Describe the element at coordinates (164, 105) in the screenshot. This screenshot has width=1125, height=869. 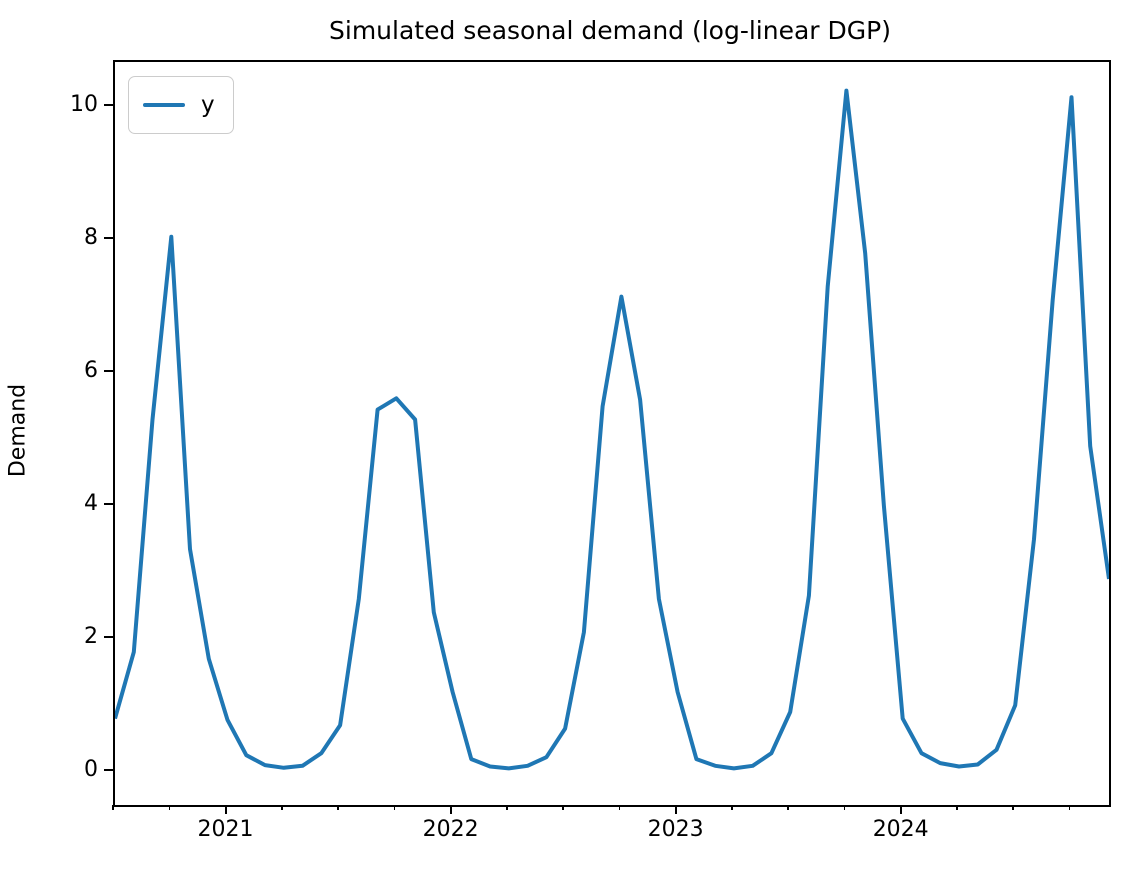
I see `legend-line-sample-icon` at that location.